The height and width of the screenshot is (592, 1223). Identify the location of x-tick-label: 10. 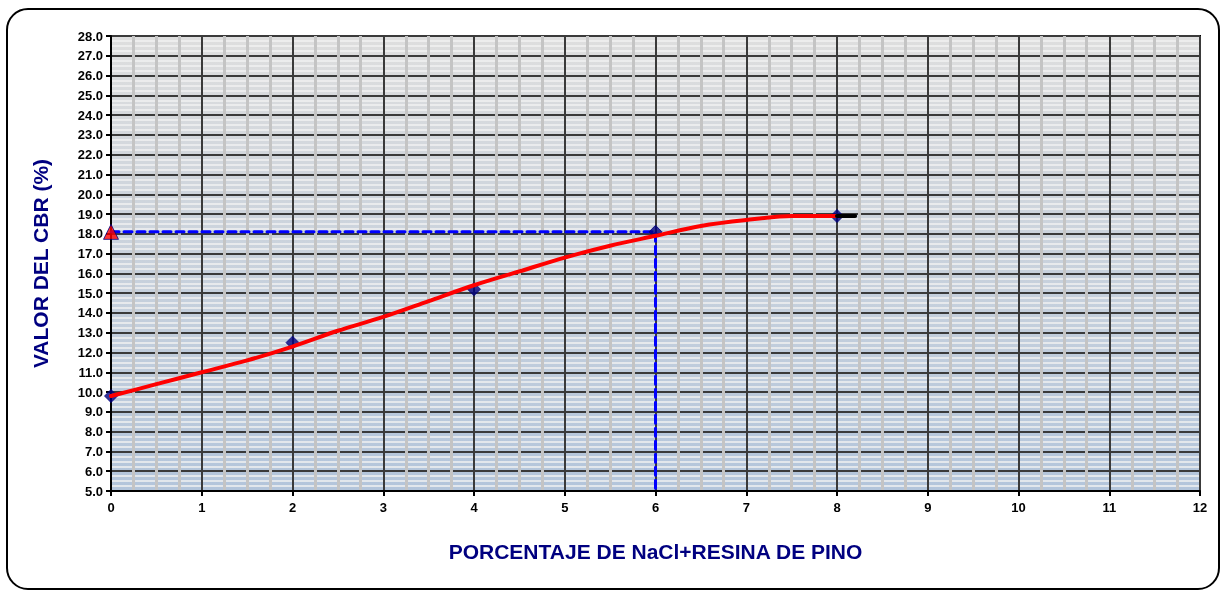
(1018, 507).